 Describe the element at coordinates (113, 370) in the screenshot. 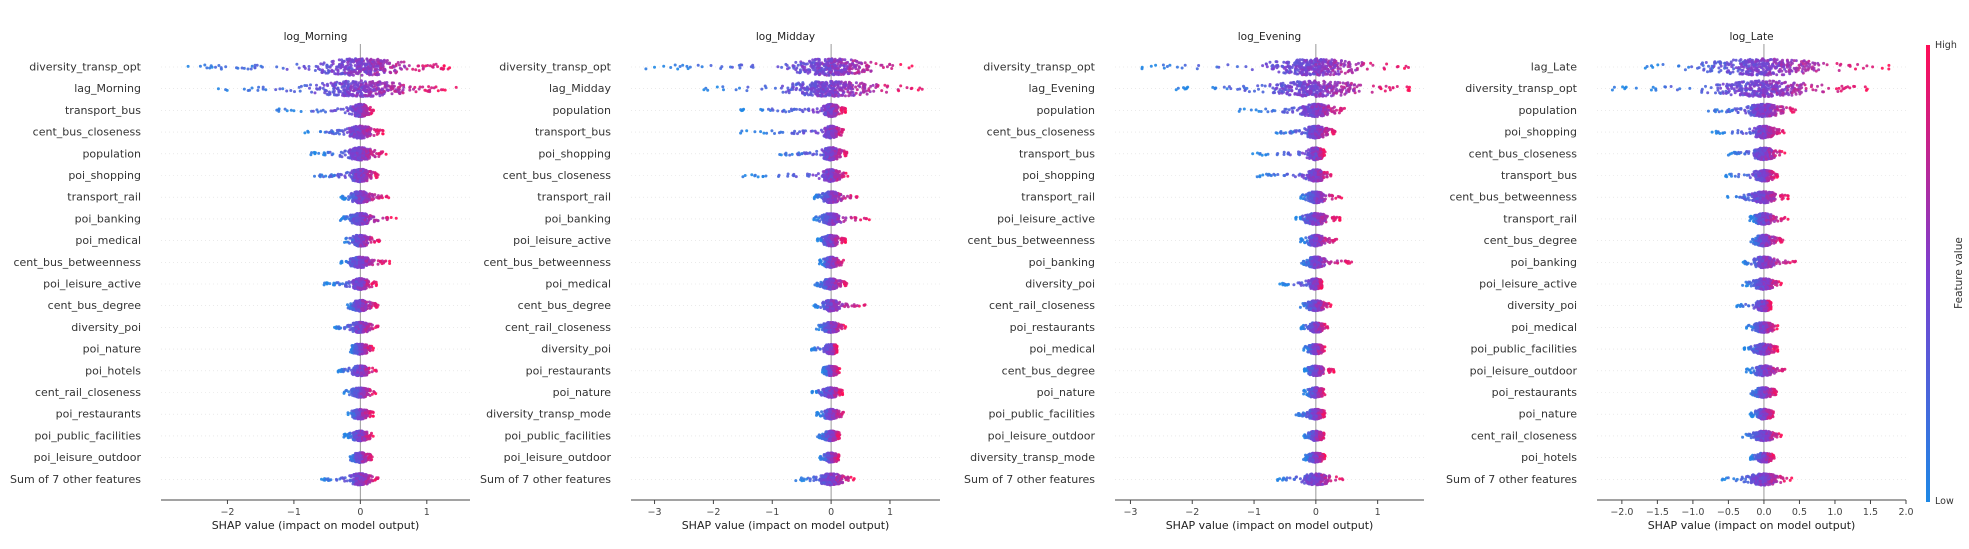

I see `feature-label: poi_hotels` at that location.